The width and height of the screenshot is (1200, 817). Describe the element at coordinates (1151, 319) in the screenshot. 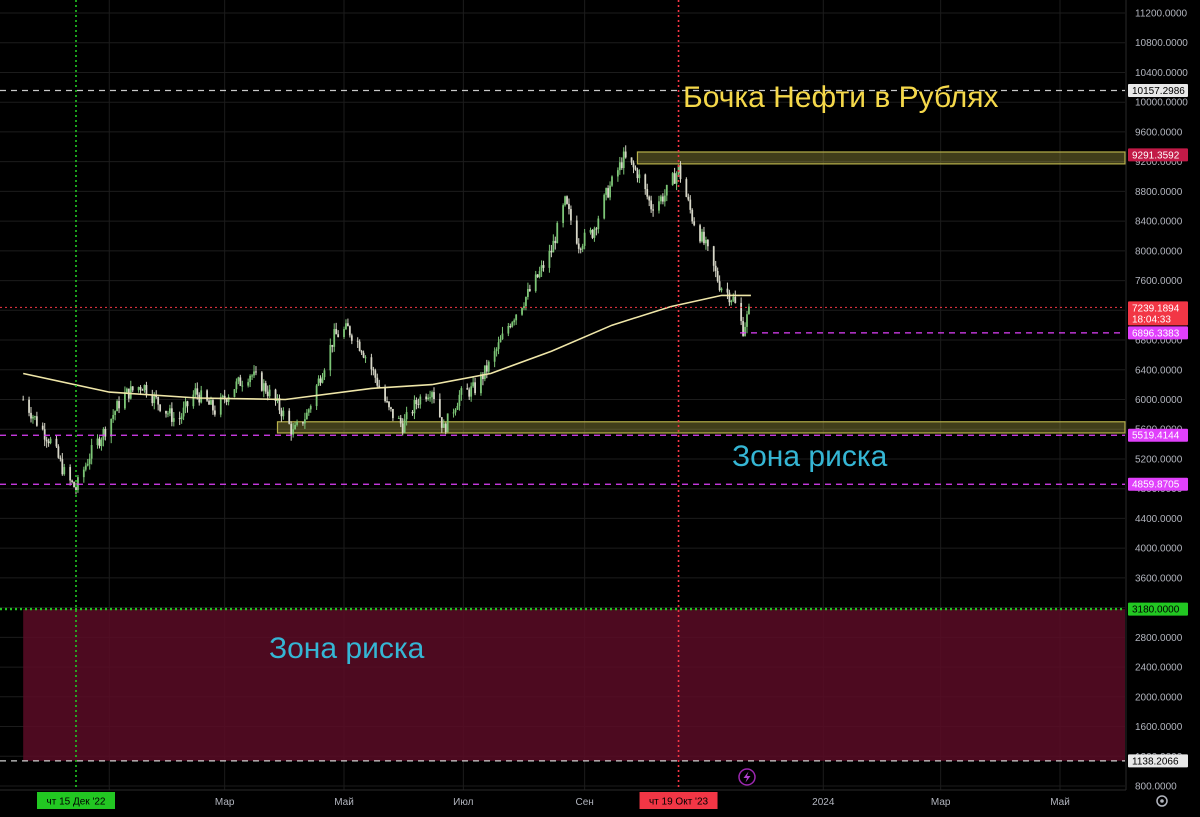

I see `level-badge-sublabel: 18:04:33` at that location.